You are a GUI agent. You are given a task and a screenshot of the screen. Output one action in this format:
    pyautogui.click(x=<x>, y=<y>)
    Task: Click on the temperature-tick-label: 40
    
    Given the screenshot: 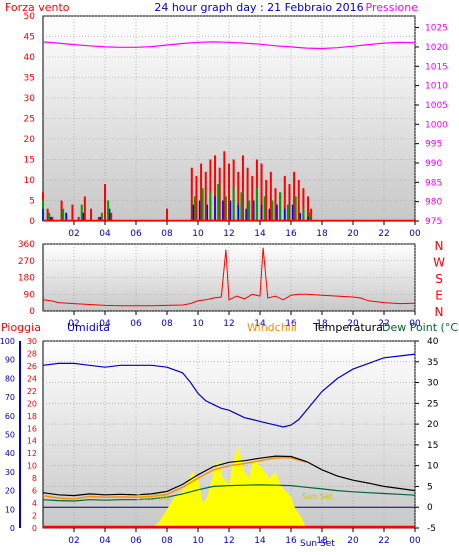 What is the action you would take?
    pyautogui.click(x=433, y=342)
    